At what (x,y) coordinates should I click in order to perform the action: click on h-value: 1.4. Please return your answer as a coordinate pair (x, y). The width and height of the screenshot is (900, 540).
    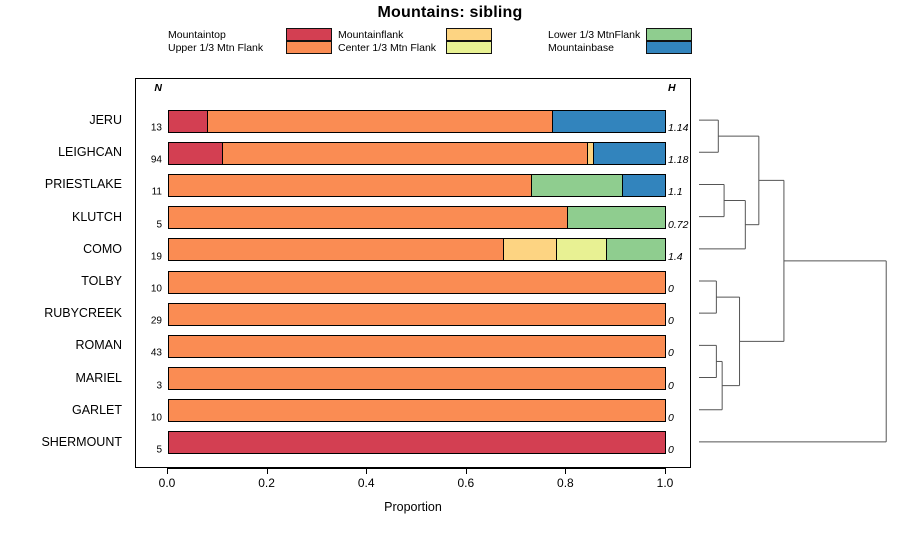
    Looking at the image, I should click on (675, 256).